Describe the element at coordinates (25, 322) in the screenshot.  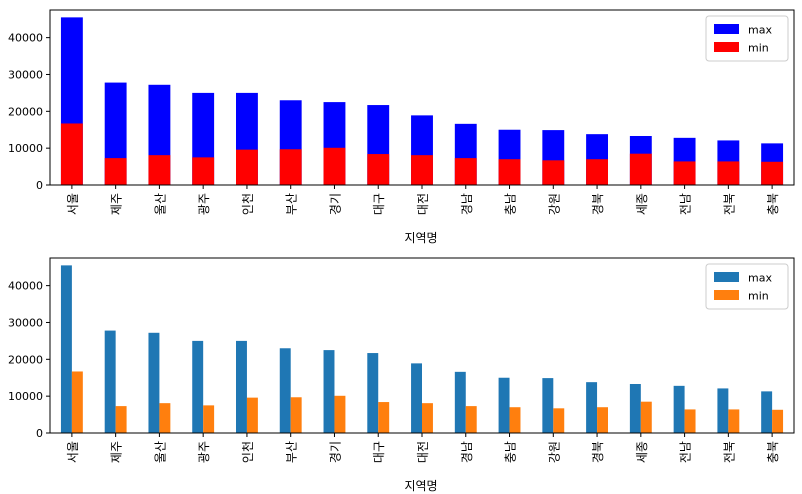
I see `bottom-ytick-label-3: 30000` at that location.